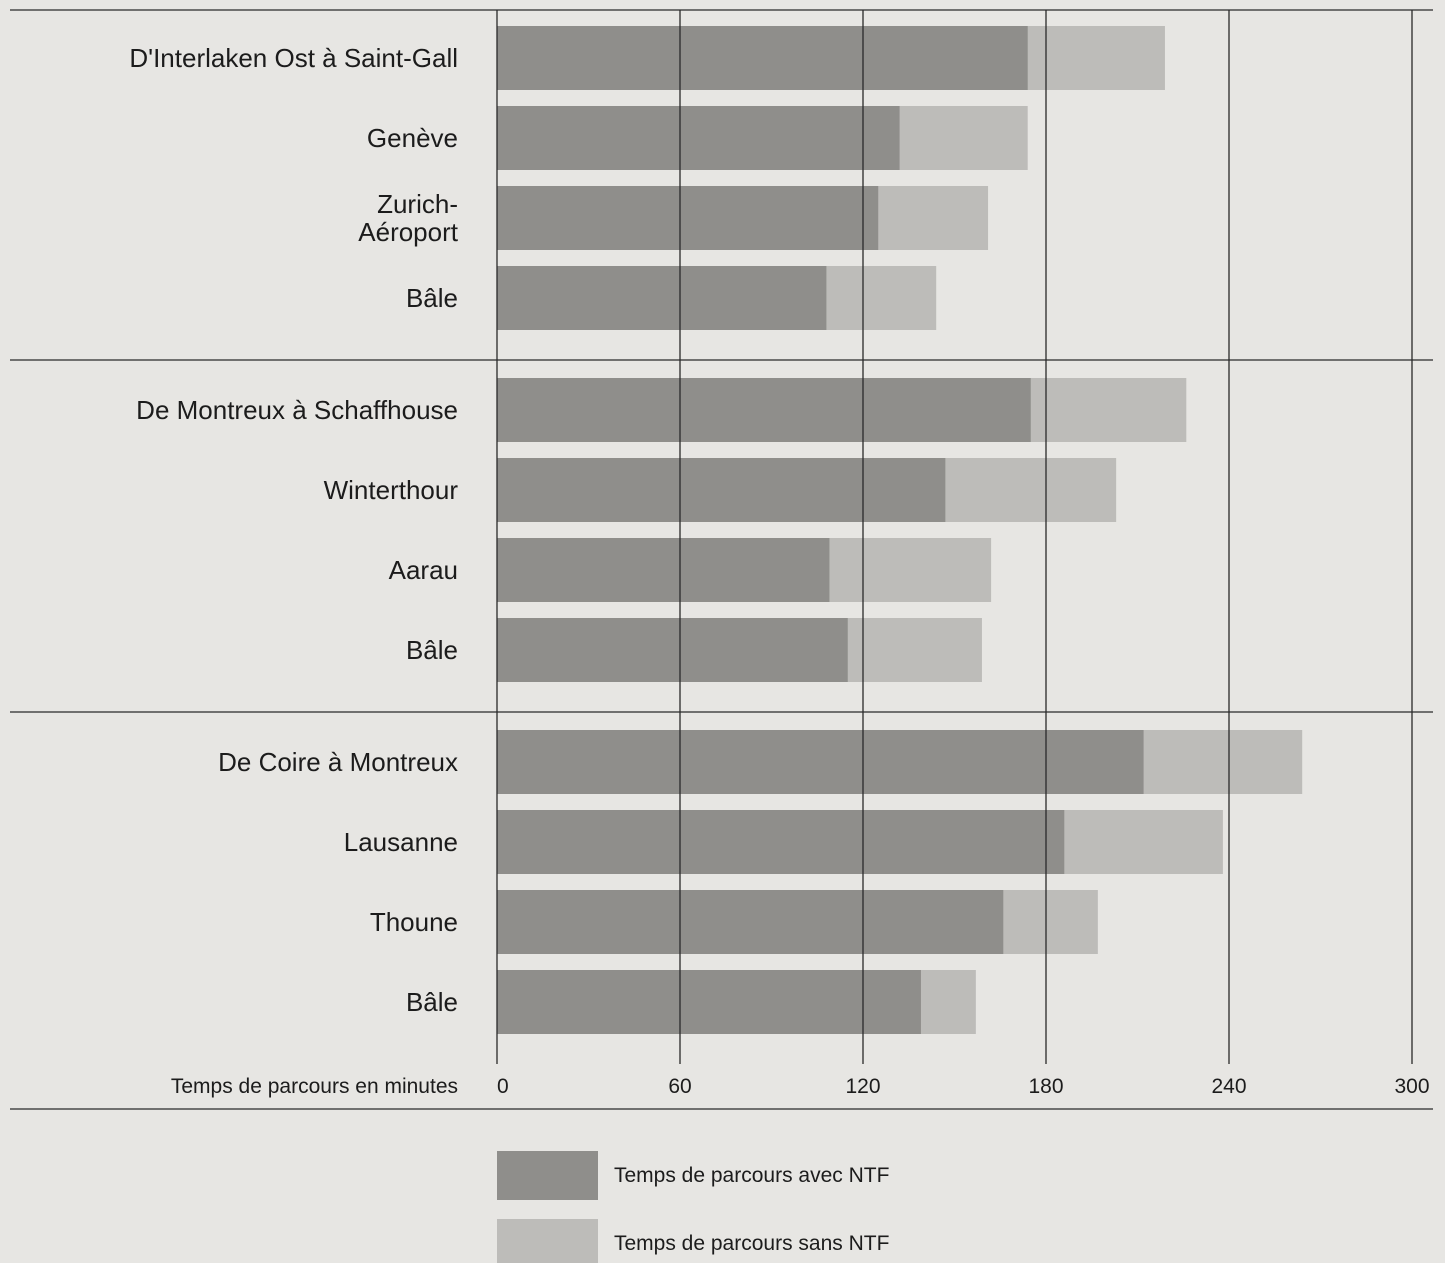 The image size is (1445, 1263). What do you see at coordinates (391, 490) in the screenshot?
I see `category-label: Winterthour` at bounding box center [391, 490].